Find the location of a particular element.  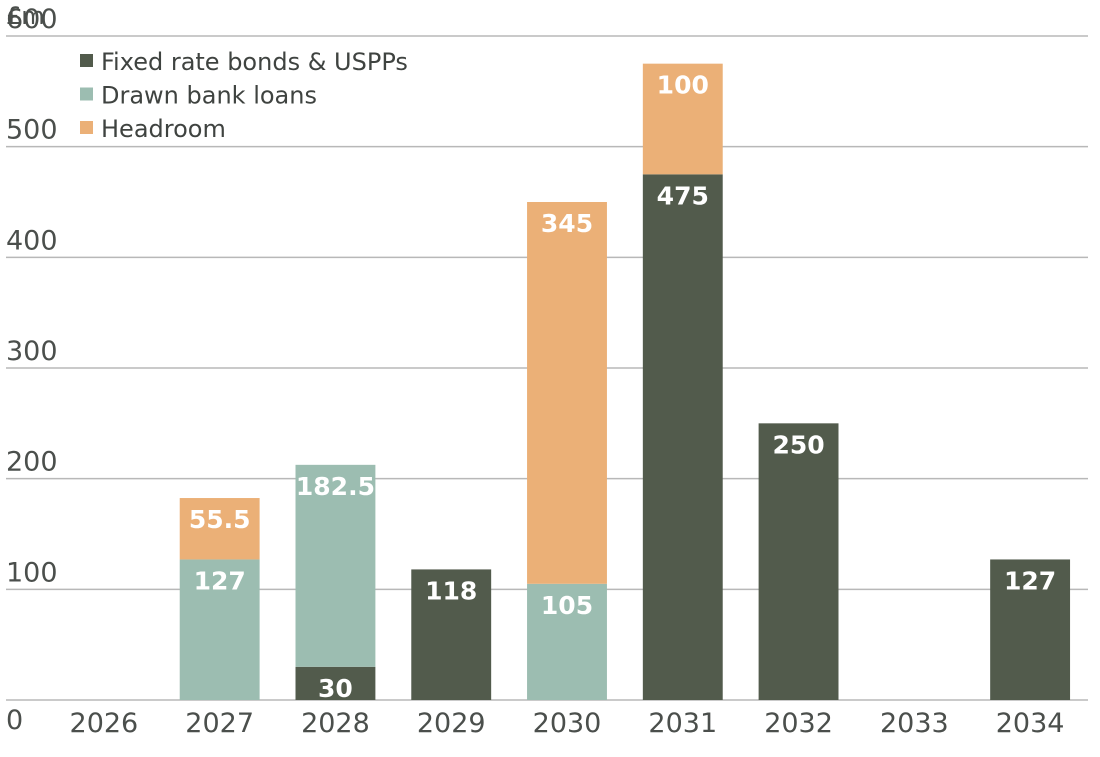

y-tick-label: 0 is located at coordinates (14, 720).